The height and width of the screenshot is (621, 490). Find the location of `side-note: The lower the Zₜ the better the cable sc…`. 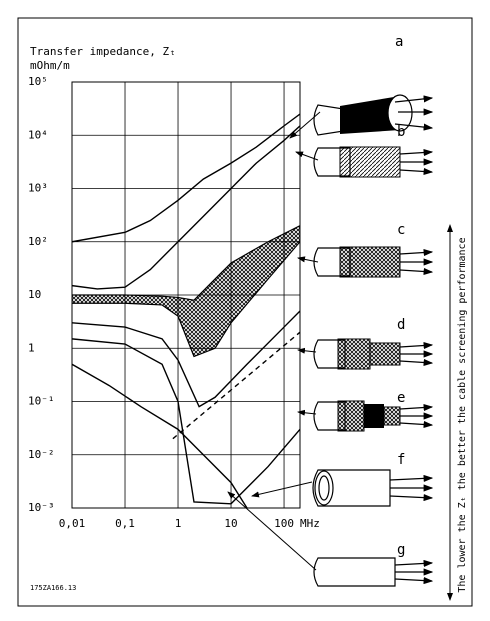

side-note: The lower the Zₜ the better the cable sc… is located at coordinates (462, 414).